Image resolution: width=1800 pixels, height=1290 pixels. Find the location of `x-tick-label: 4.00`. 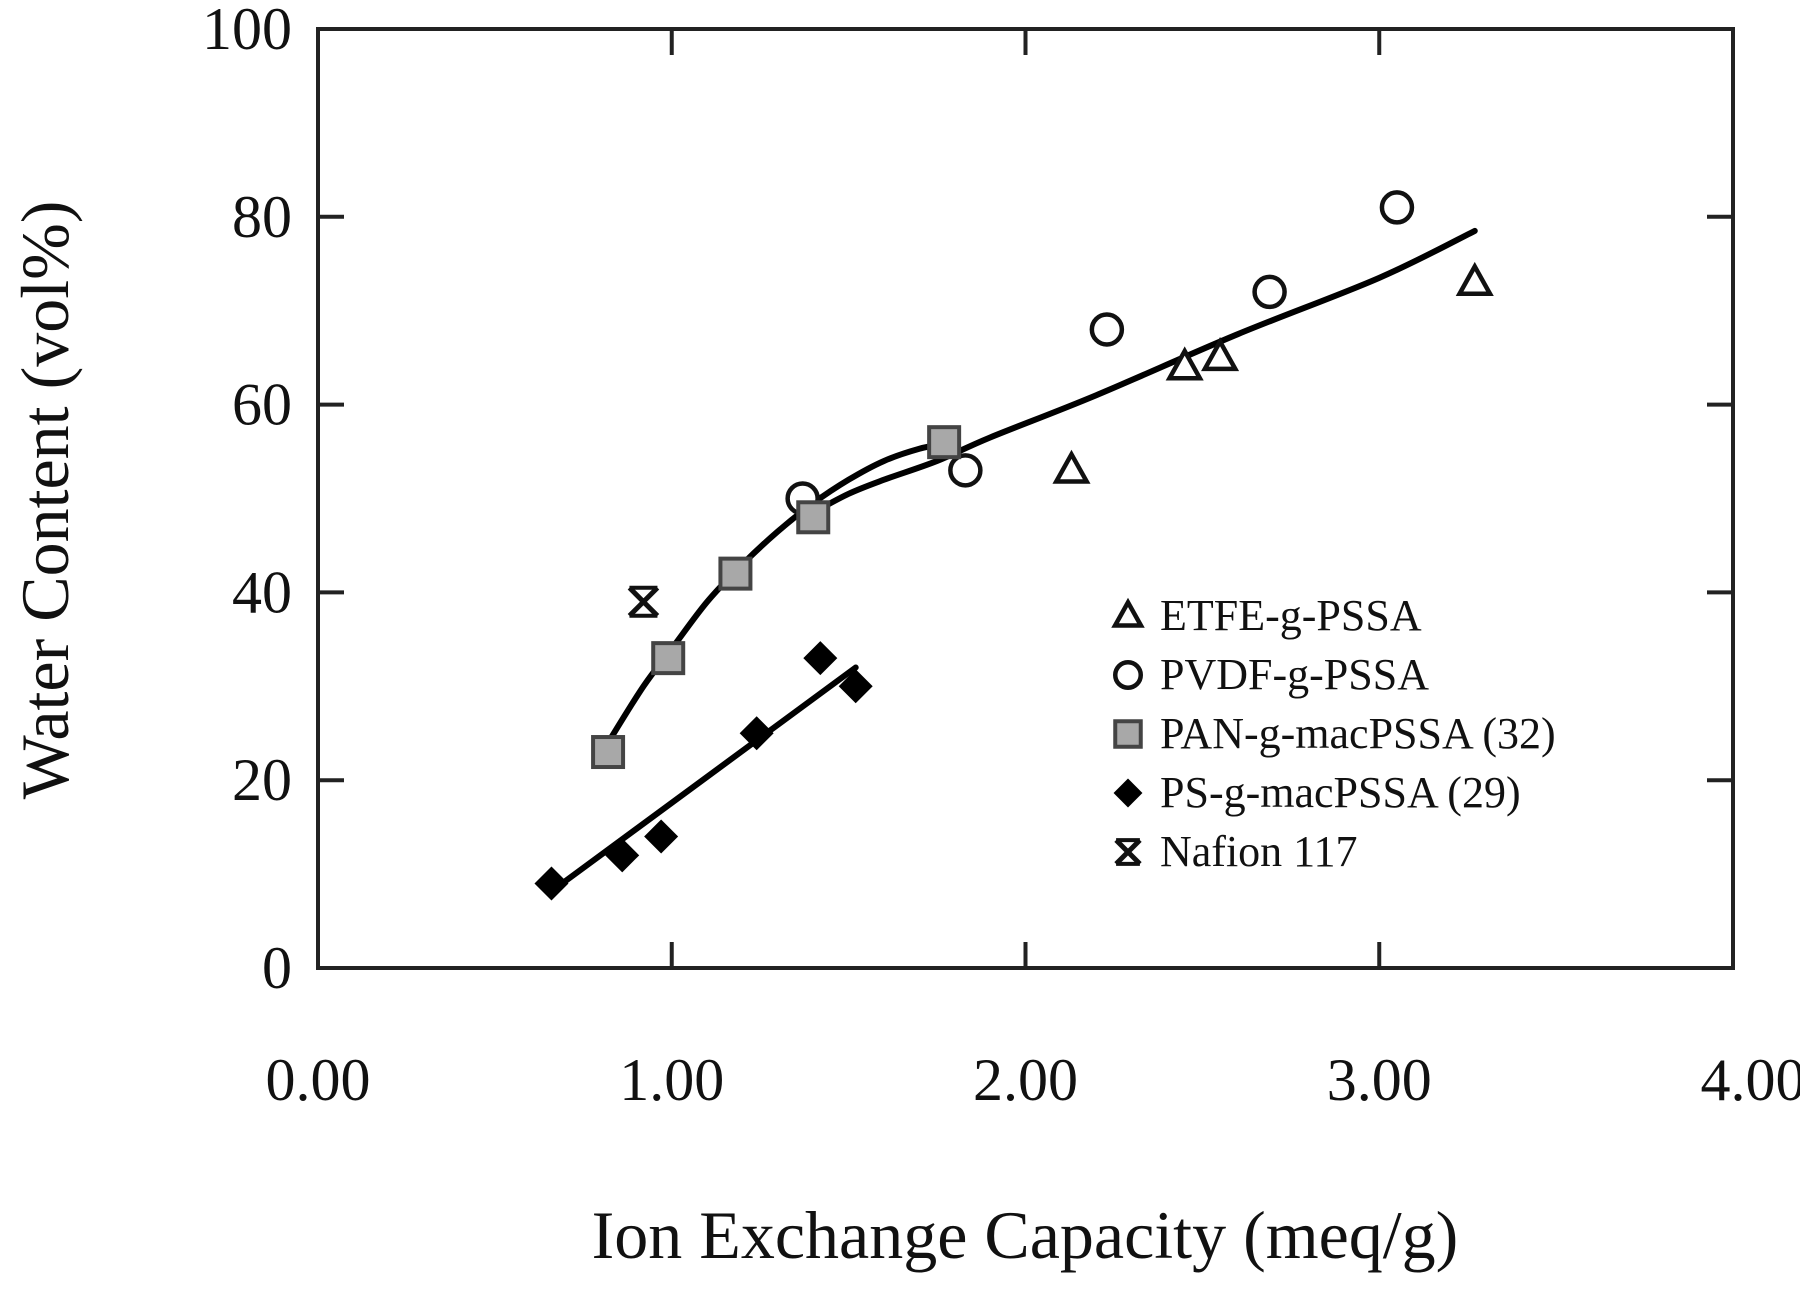

x-tick-label: 4.00 is located at coordinates (1750, 1080).